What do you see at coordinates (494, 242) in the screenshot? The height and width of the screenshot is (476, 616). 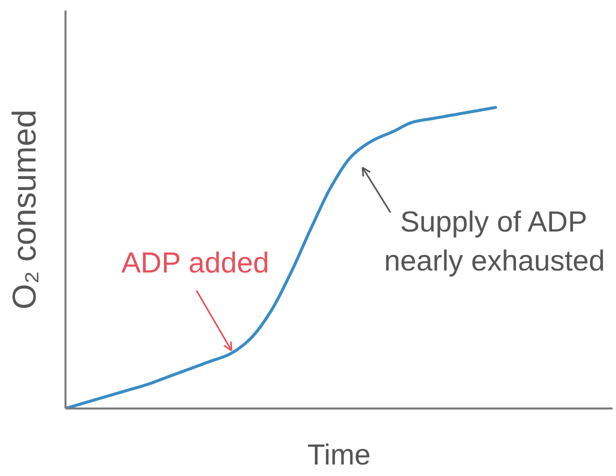 I see `annotation: Supply of ADP nearly exhausted` at bounding box center [494, 242].